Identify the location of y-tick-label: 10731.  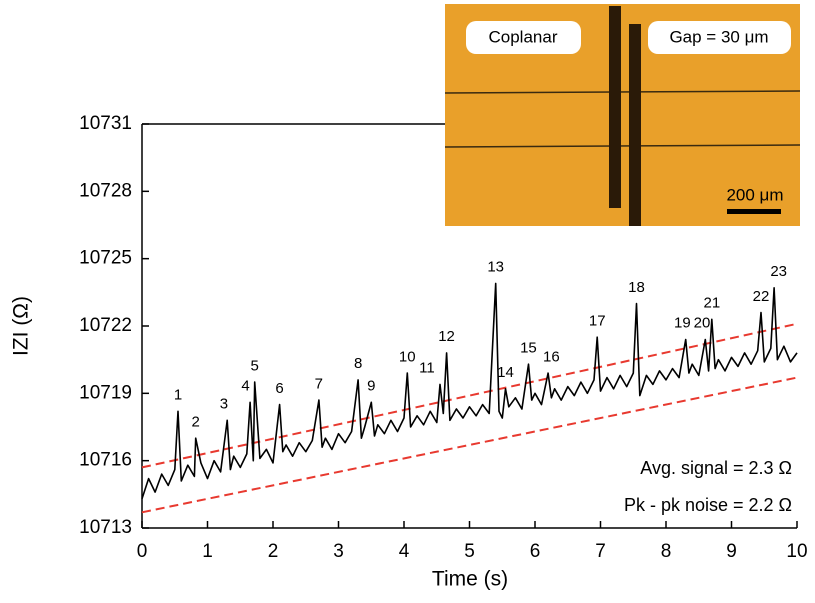
(105, 123).